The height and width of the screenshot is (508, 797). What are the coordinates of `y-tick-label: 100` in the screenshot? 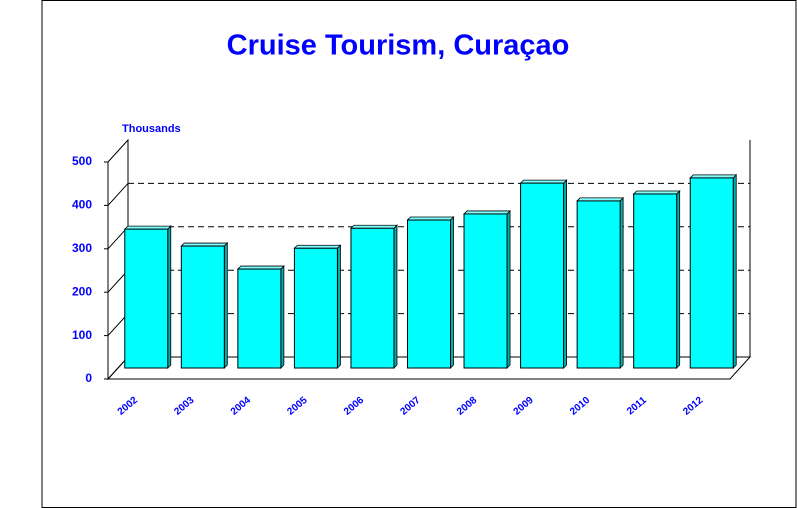 It's located at (82, 335).